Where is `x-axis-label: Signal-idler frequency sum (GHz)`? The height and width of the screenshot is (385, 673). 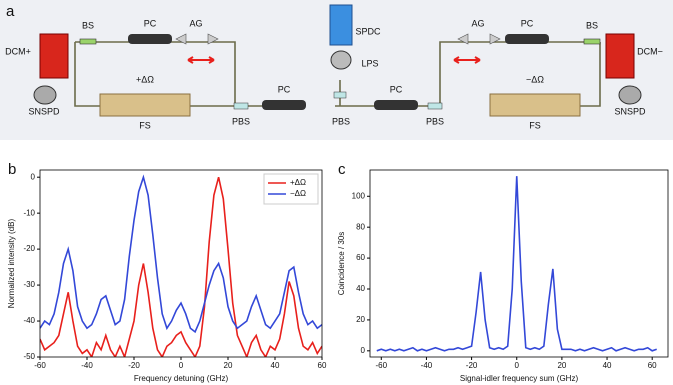
x-axis-label: Signal-idler frequency sum (GHz) is located at coordinates (519, 378).